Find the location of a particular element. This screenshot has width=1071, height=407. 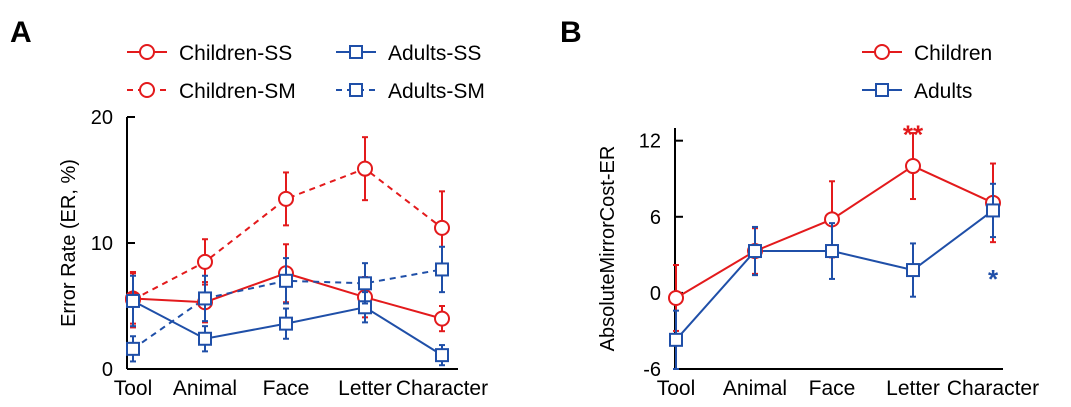

legend-item: Adults is located at coordinates (917, 91).